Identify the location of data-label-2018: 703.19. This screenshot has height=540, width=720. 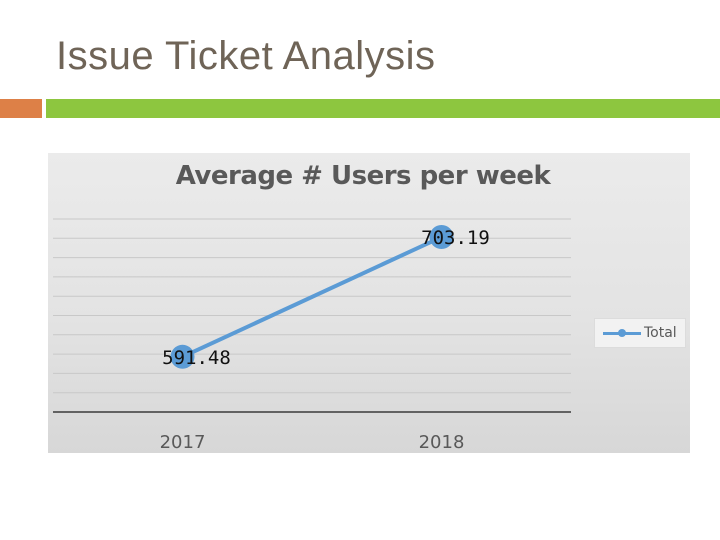
(455, 238).